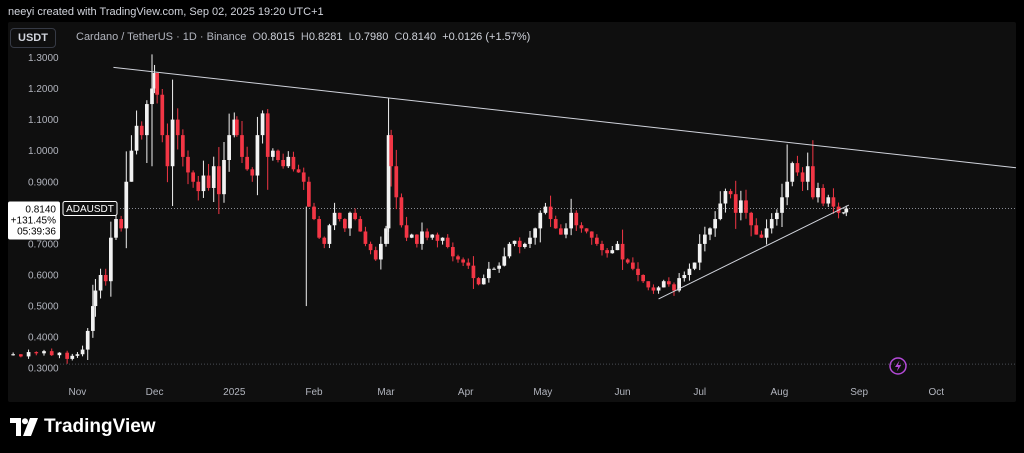 The height and width of the screenshot is (453, 1024). Describe the element at coordinates (43, 151) in the screenshot. I see `y-tick-label: 1.0000` at that location.